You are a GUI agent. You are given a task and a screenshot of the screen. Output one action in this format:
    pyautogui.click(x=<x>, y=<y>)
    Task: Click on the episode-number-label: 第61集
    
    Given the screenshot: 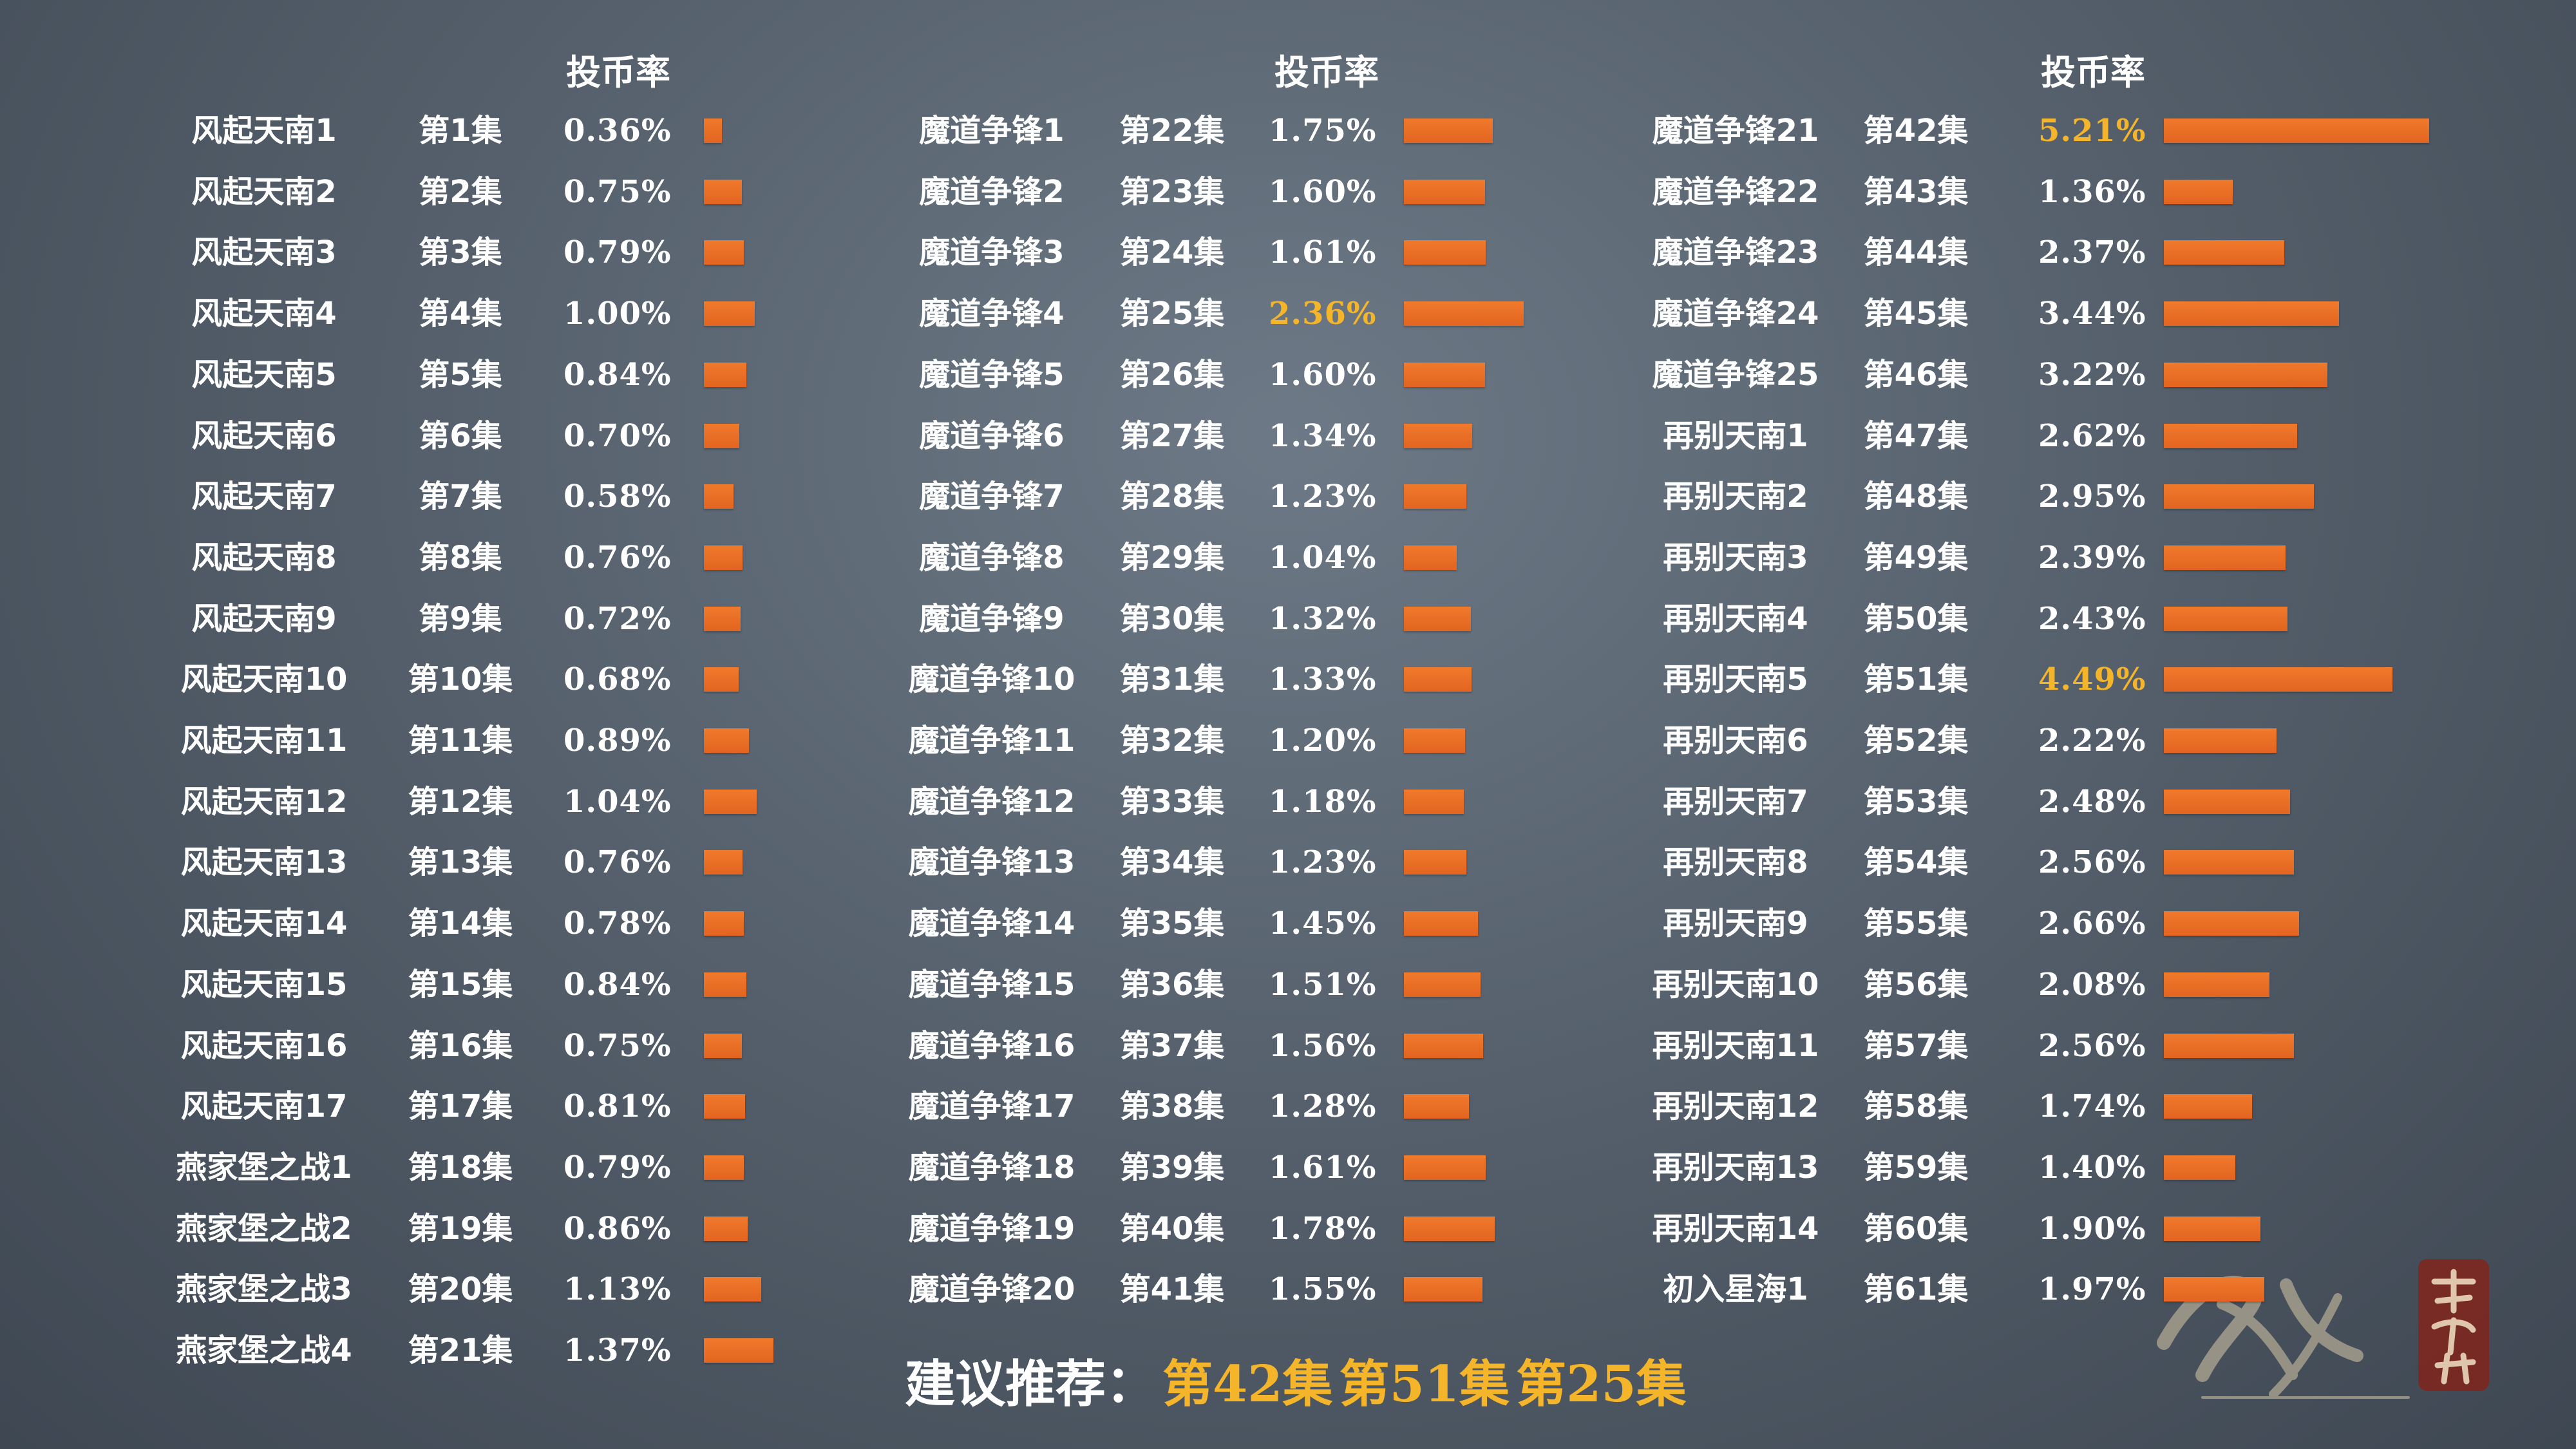 What is the action you would take?
    pyautogui.click(x=1916, y=1289)
    